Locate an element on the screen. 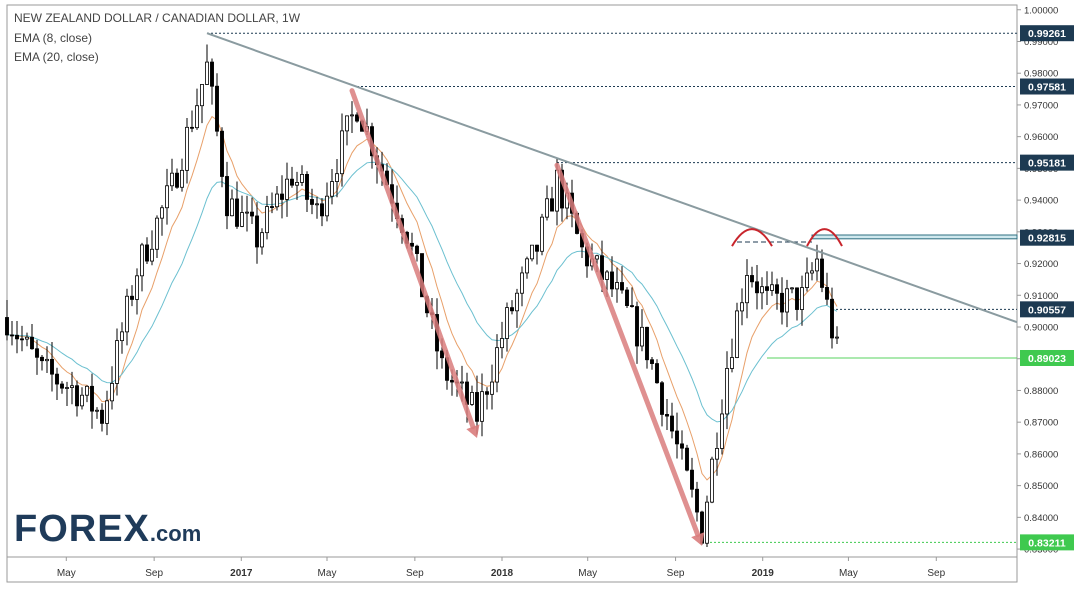 This screenshot has height=590, width=1080. y-tick-label: 0.91000 is located at coordinates (1041, 296).